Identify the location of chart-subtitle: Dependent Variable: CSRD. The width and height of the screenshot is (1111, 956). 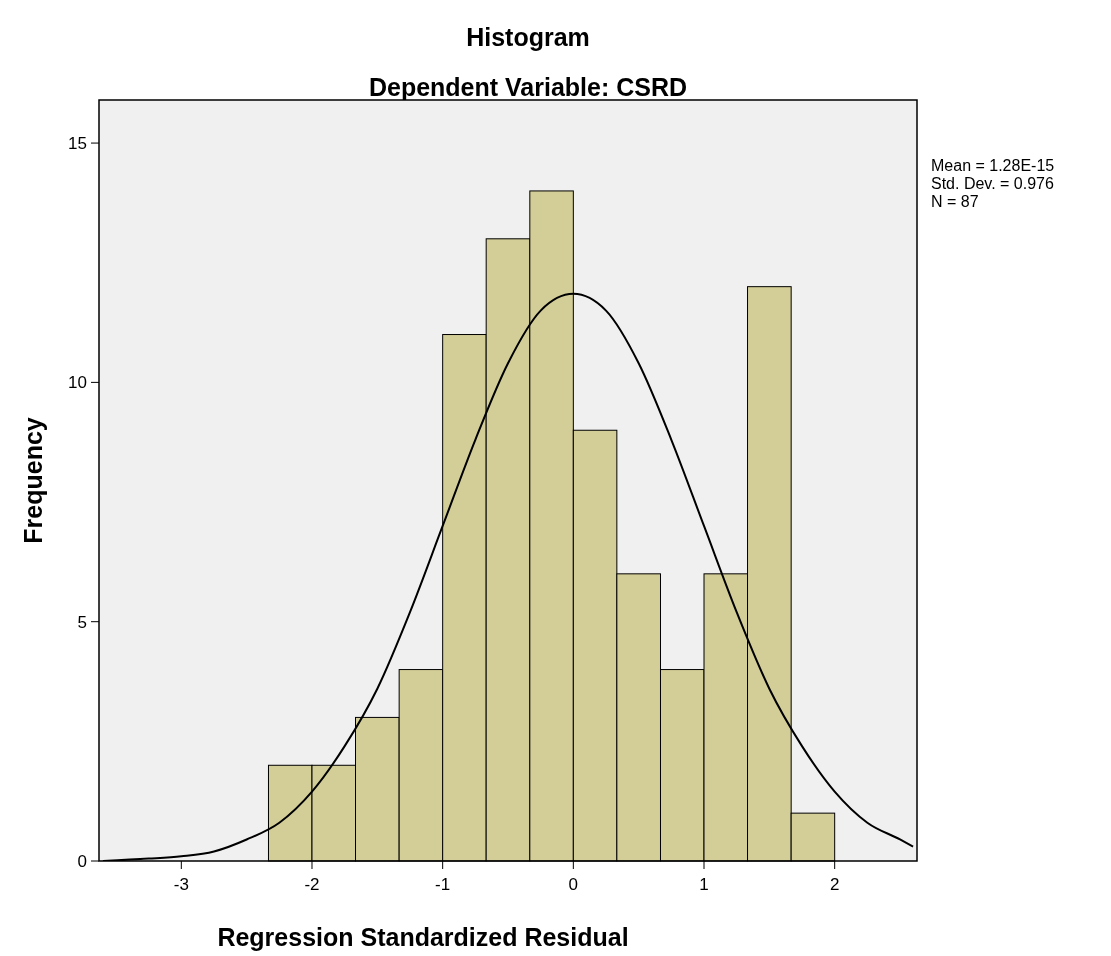
(528, 87).